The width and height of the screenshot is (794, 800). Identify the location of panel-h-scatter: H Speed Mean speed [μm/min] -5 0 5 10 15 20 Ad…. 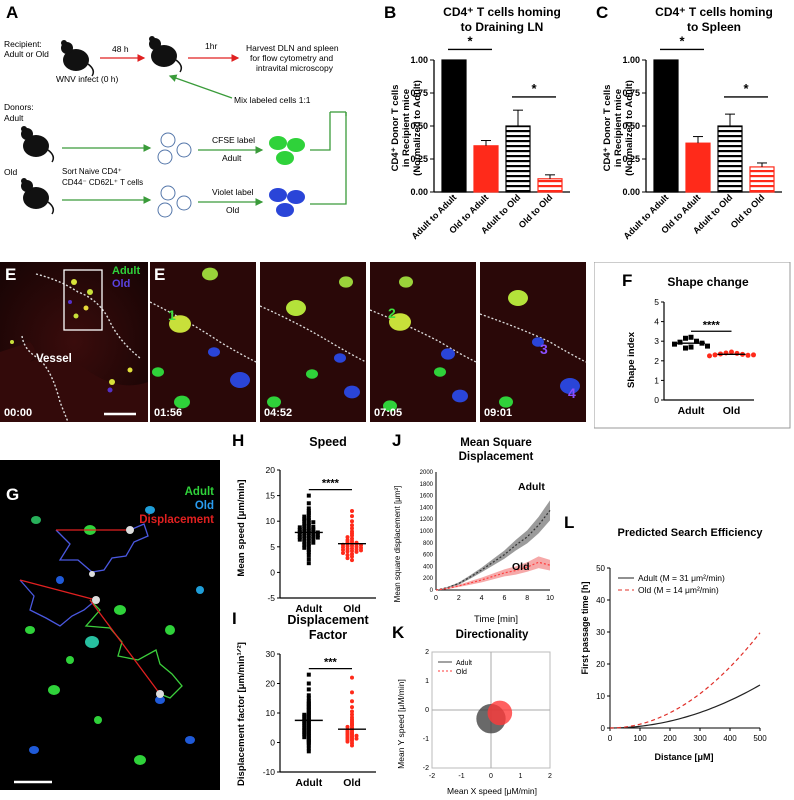
(304, 523).